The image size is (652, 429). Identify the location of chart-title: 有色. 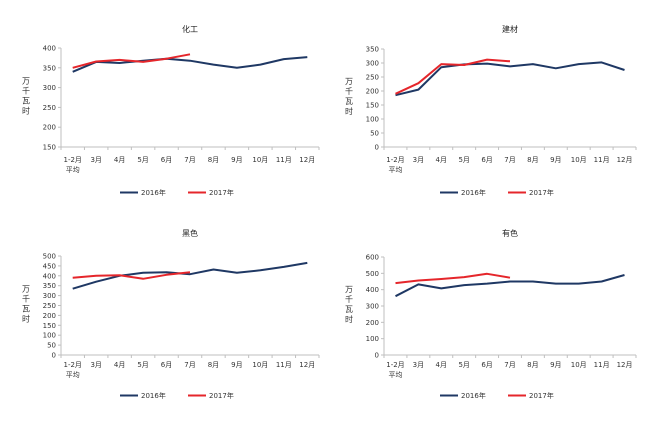
(510, 233).